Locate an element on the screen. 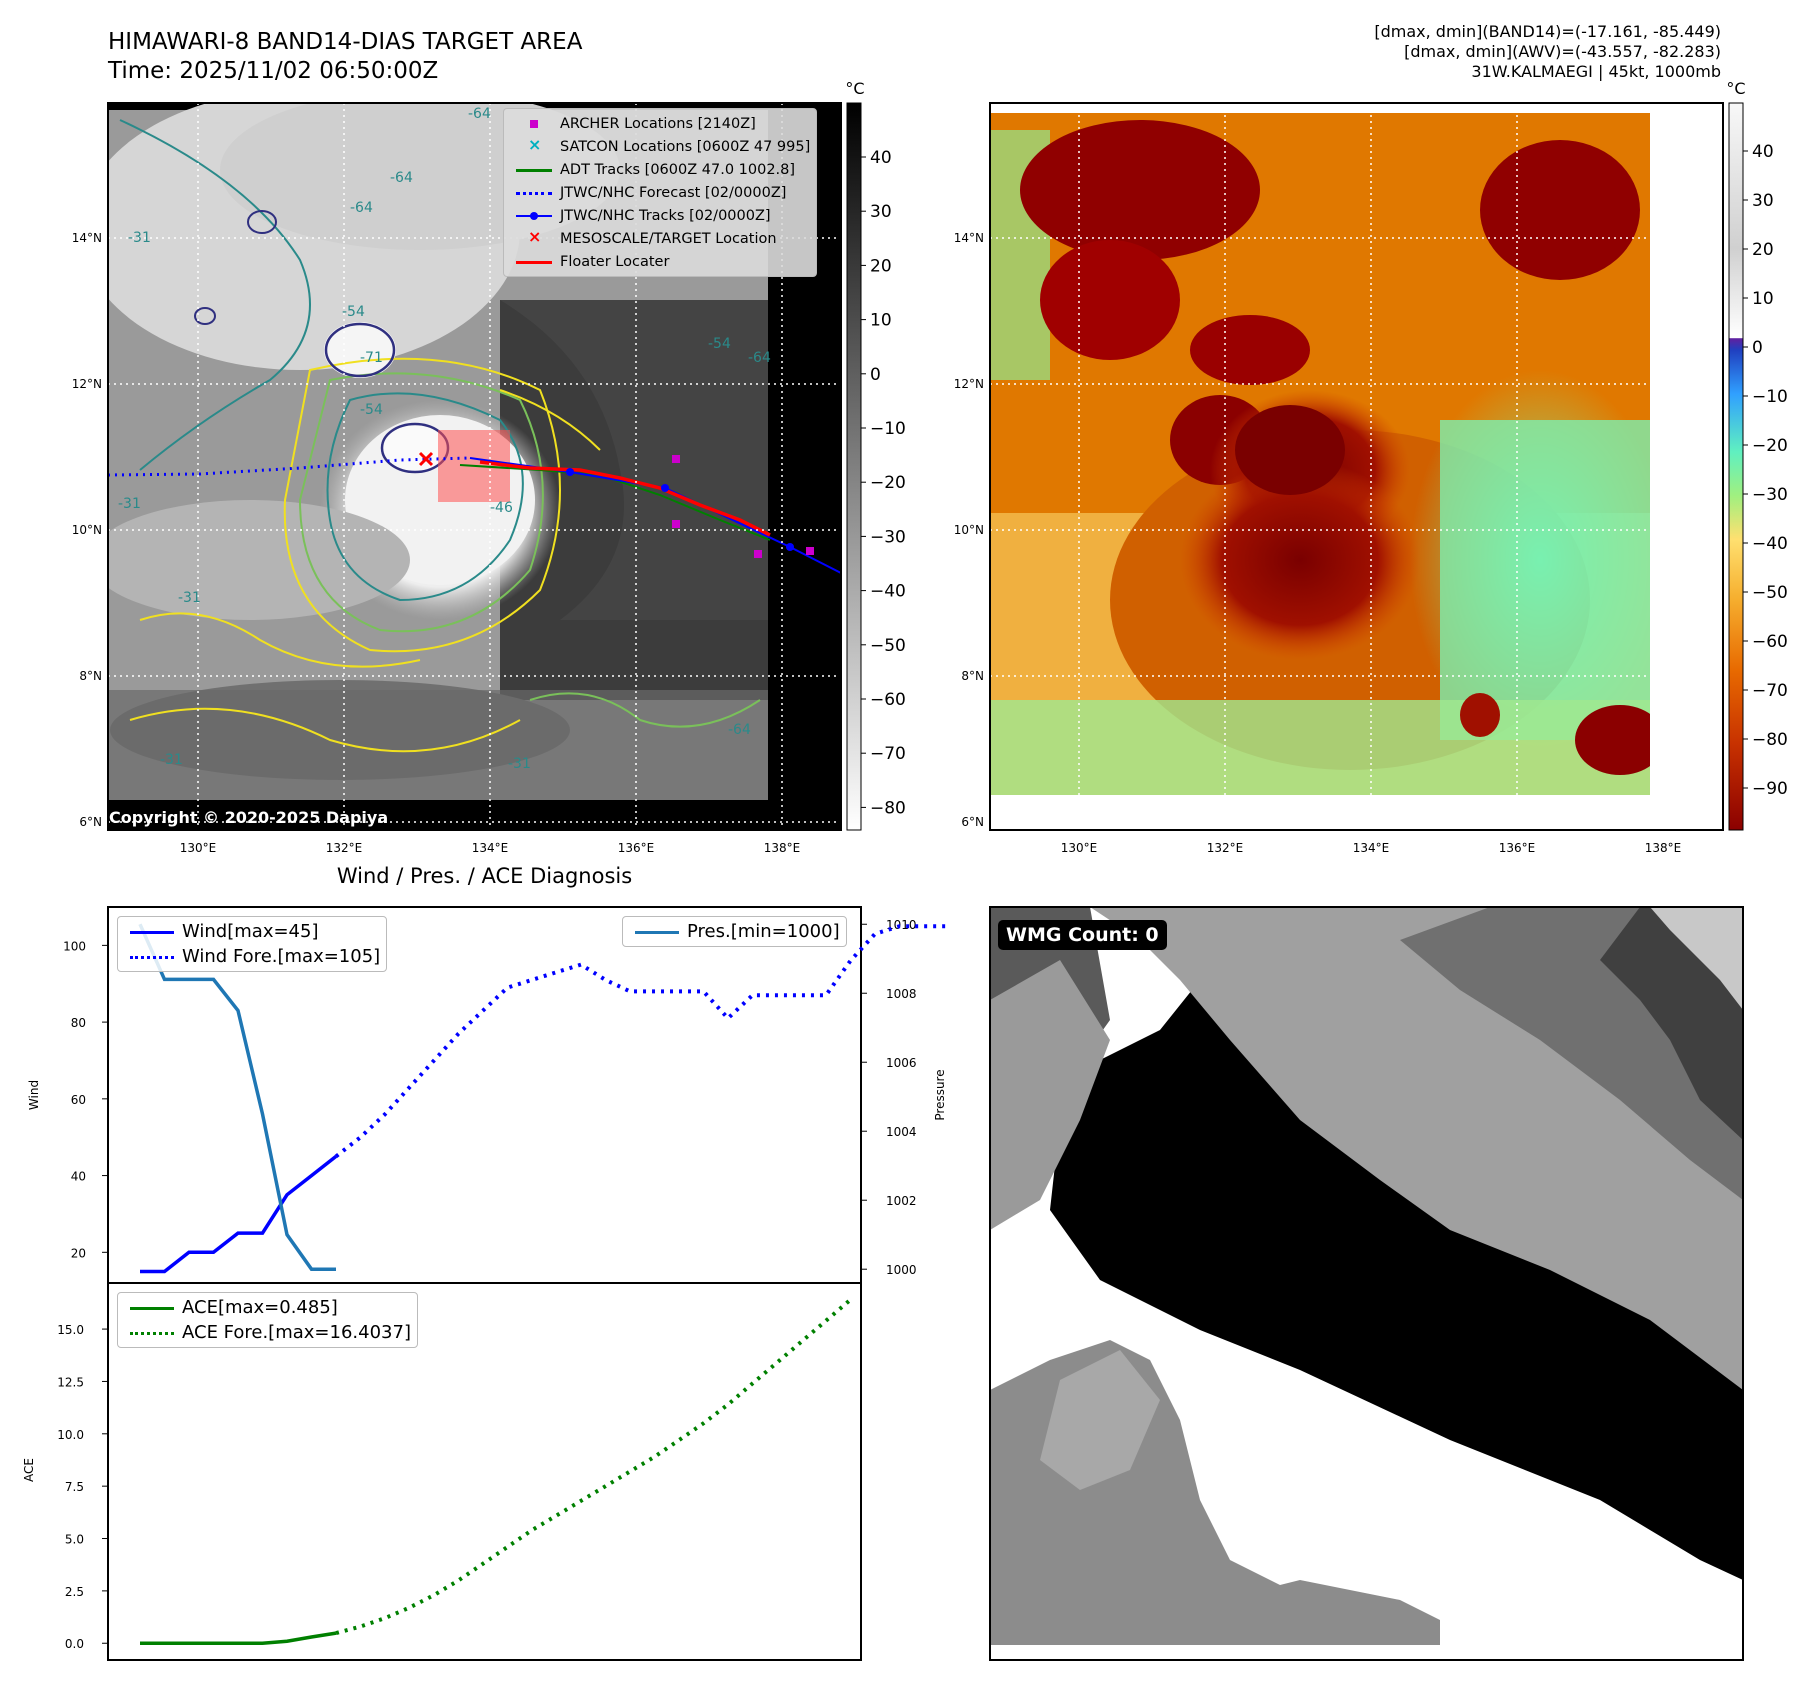 The image size is (1801, 1690). color-colorbar-tick-label: −20 is located at coordinates (1770, 446).